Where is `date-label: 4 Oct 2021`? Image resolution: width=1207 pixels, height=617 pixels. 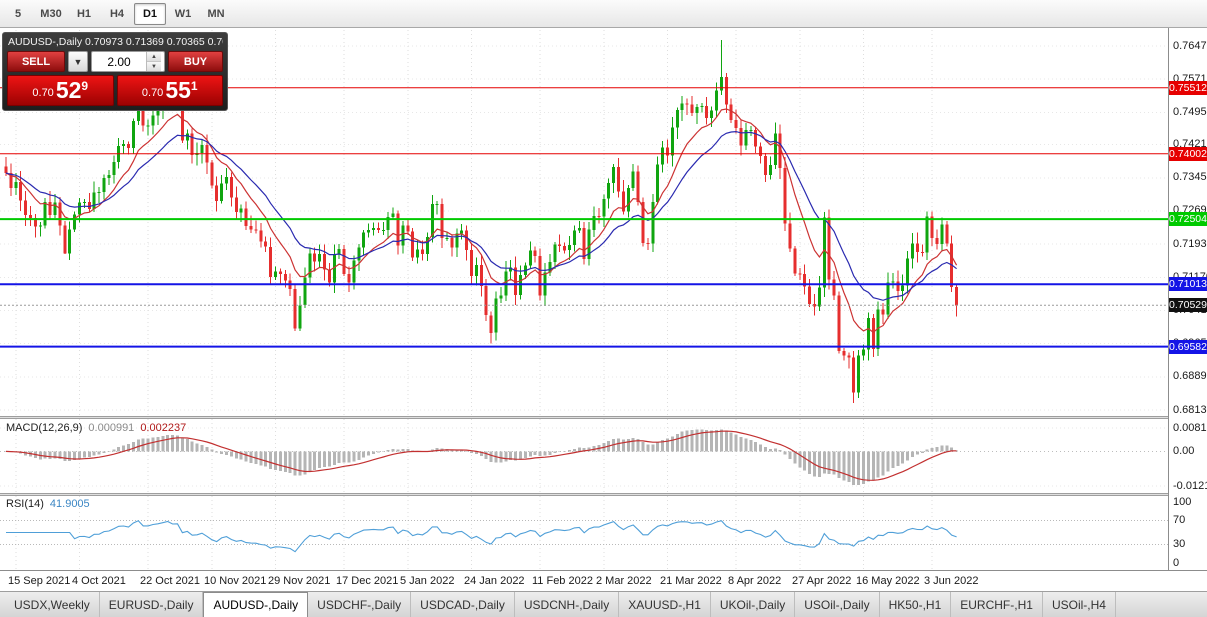
date-label: 4 Oct 2021 is located at coordinates (99, 581).